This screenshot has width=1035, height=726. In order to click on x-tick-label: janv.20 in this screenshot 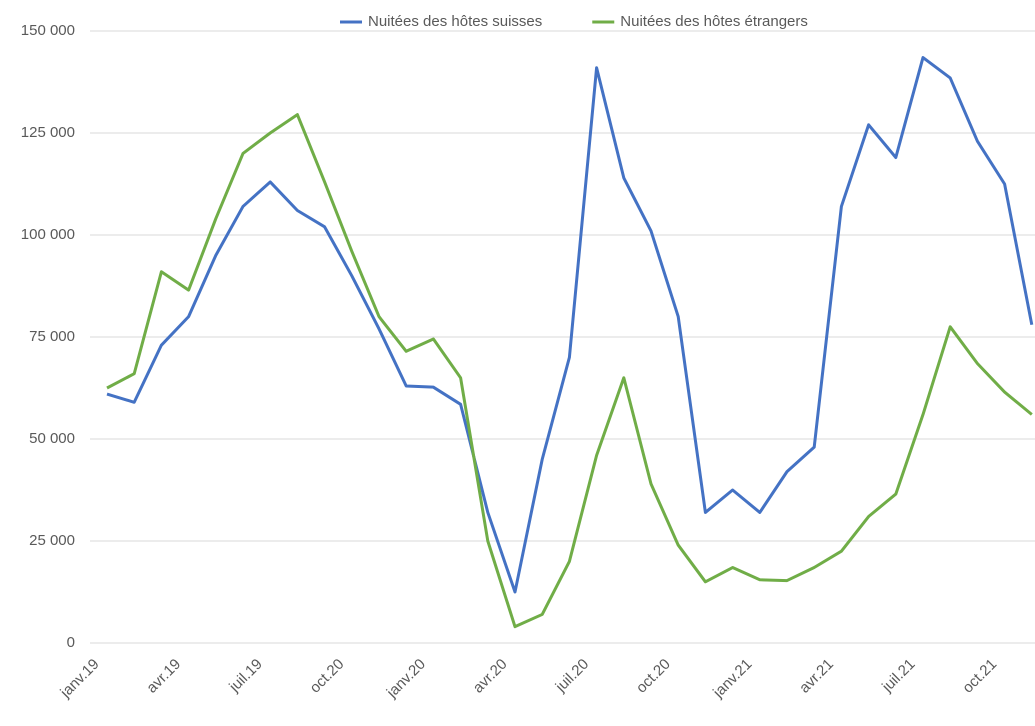, I will do `click(406, 679)`.